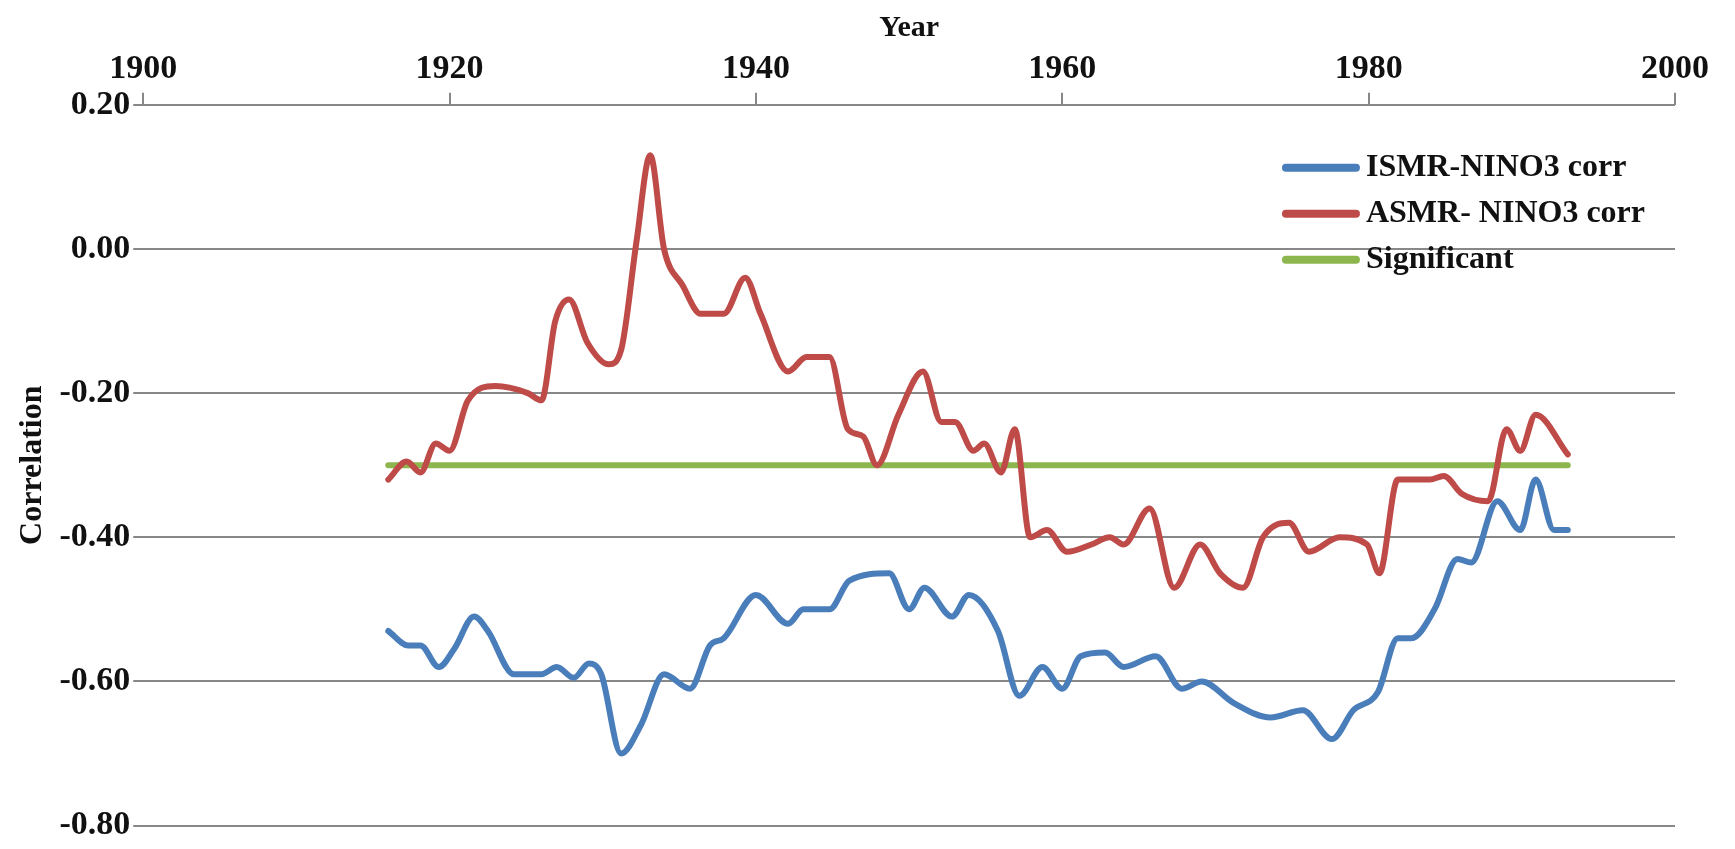  Describe the element at coordinates (95, 535) in the screenshot. I see `y-tick-label: -0.40` at that location.